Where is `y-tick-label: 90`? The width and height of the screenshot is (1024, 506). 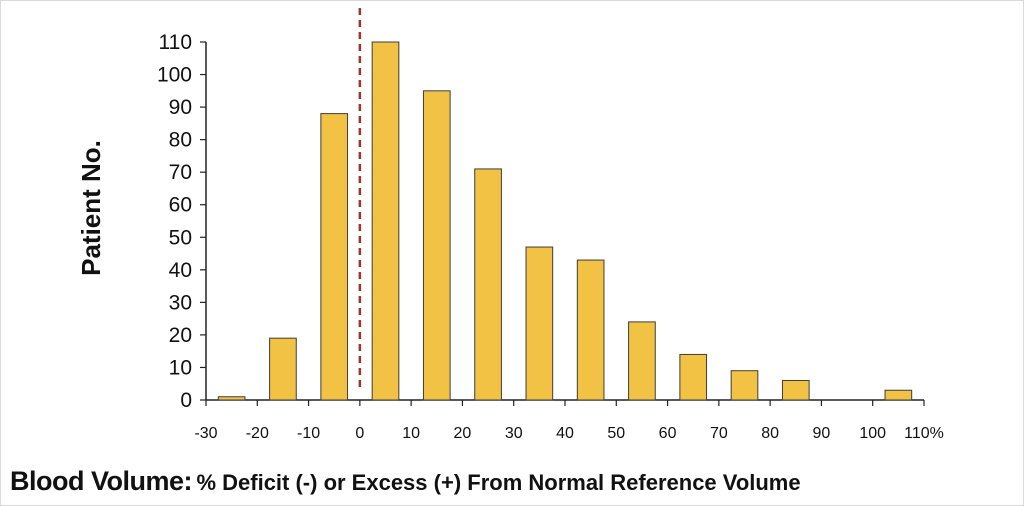 y-tick-label: 90 is located at coordinates (180, 107).